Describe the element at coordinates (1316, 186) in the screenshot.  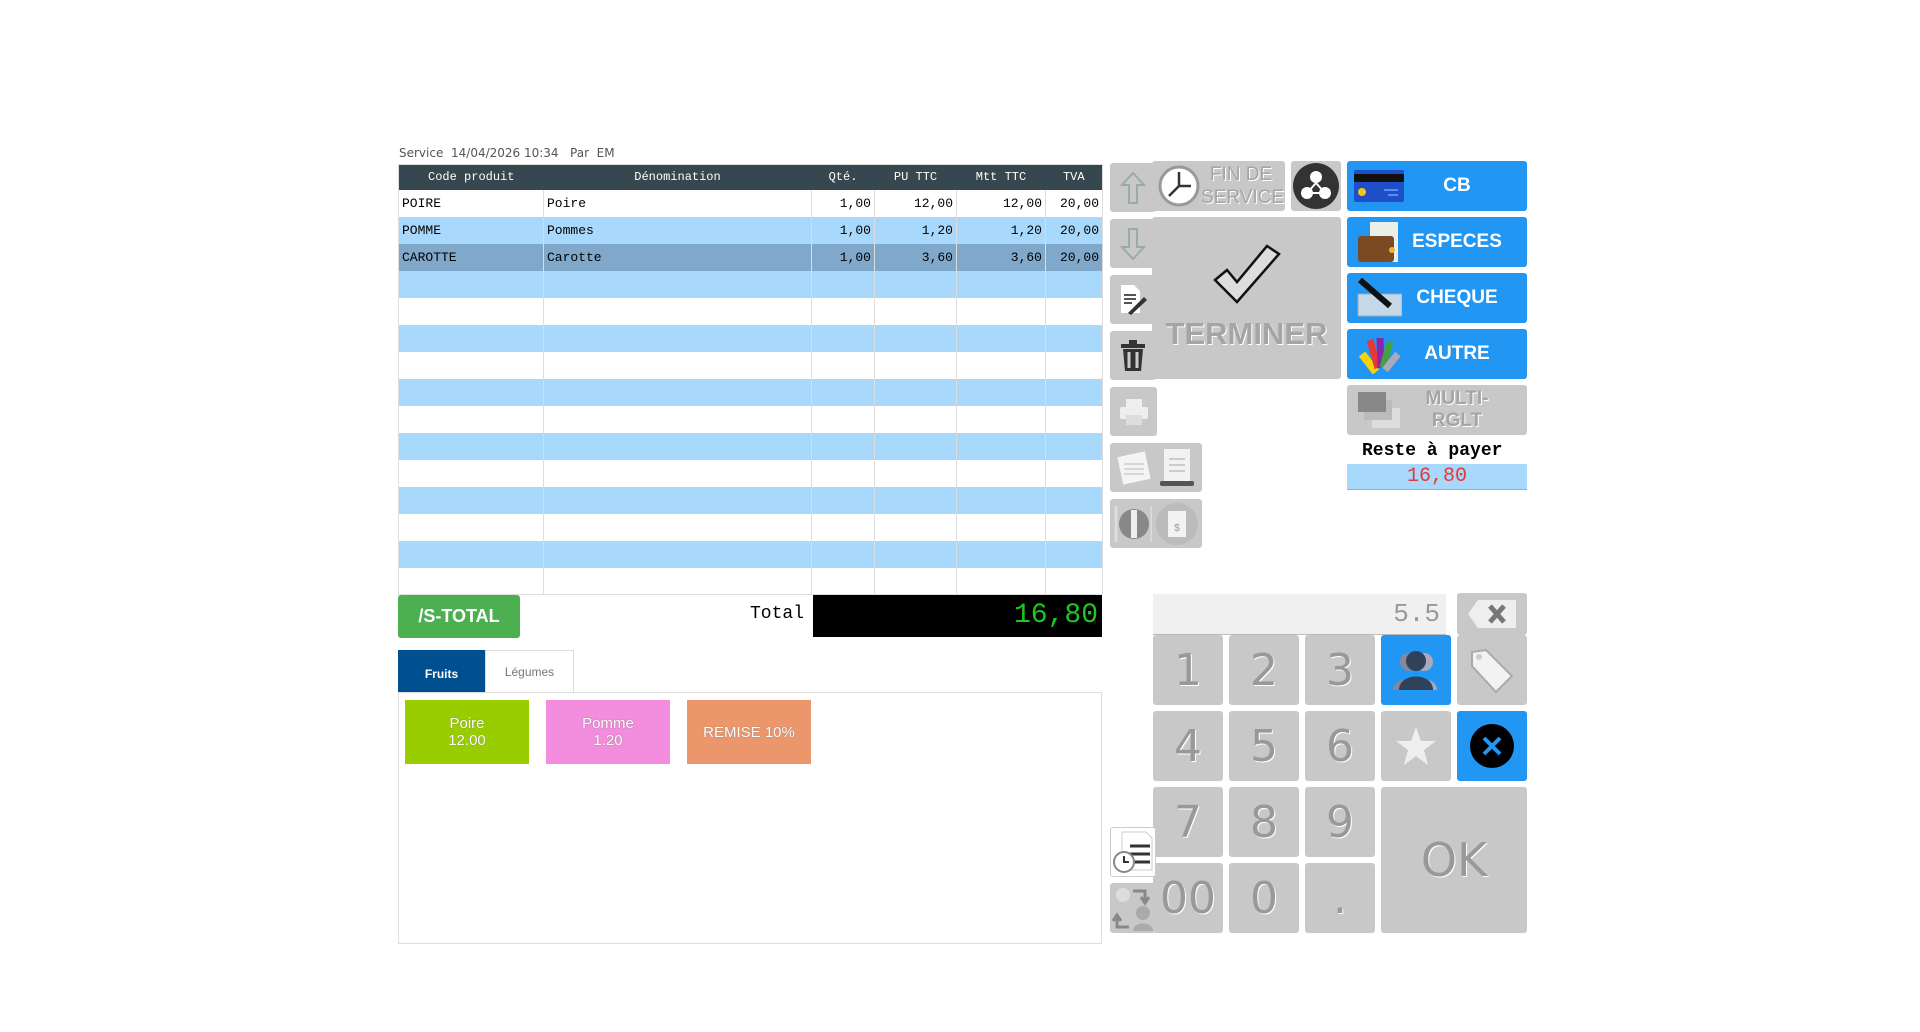
I see `network-button` at that location.